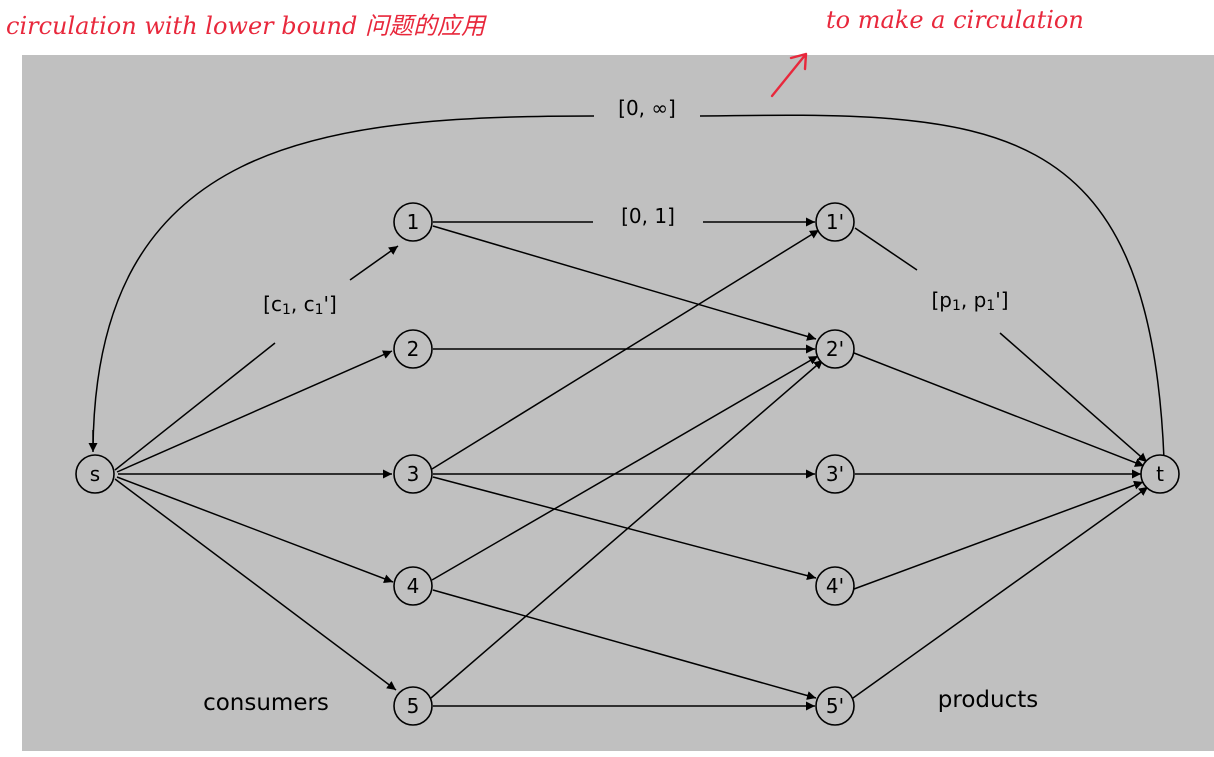 Image resolution: width=1214 pixels, height=757 pixels. I want to click on edge-label-source: [c1, c1'], so click(300, 305).